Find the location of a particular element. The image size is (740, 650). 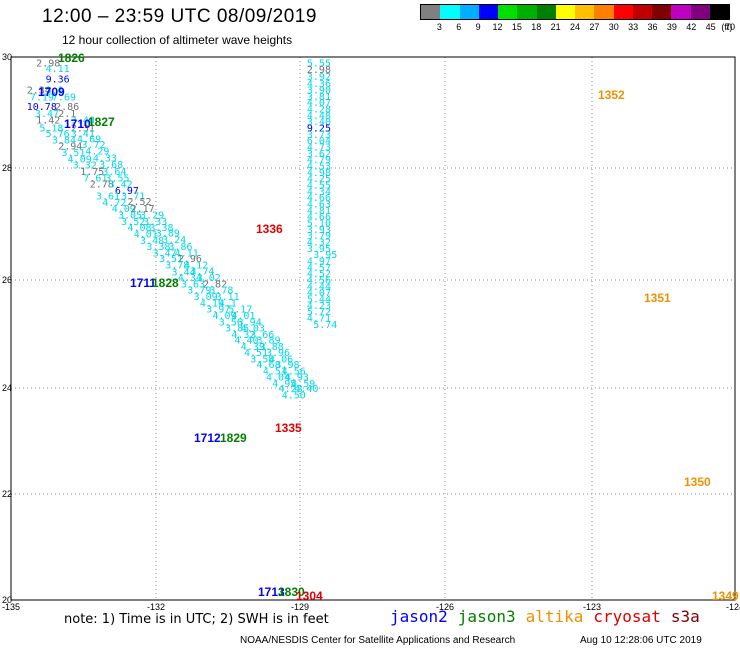

wave-height-value: 4.12 is located at coordinates (196, 265).